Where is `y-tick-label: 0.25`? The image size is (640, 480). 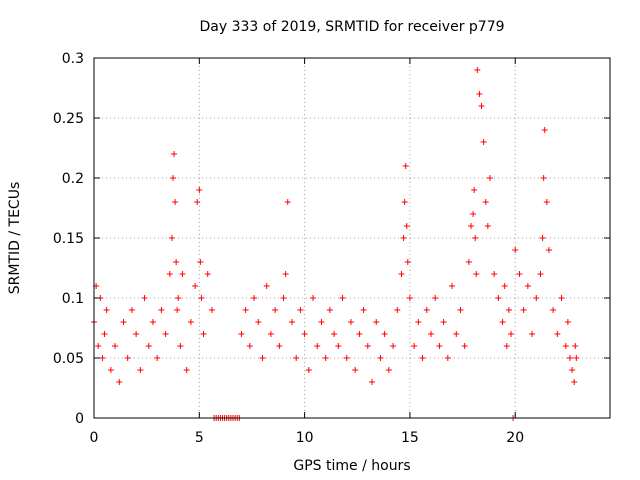
y-tick-label: 0.25 is located at coordinates (68, 119).